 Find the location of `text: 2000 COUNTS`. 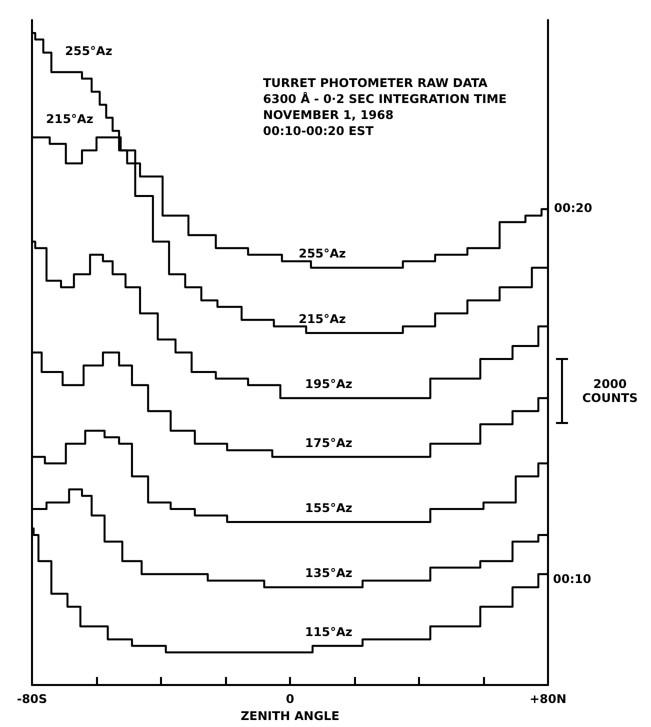

text: 2000 COUNTS is located at coordinates (610, 391).